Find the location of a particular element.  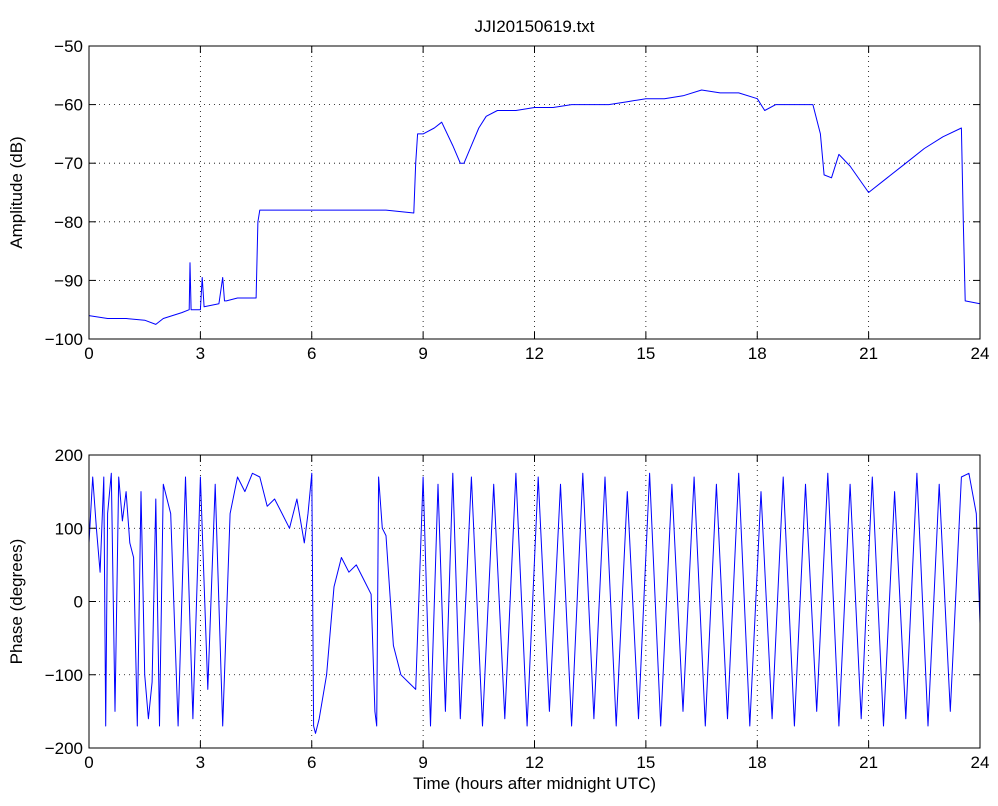

y-tick-label: 0 is located at coordinates (78, 602).